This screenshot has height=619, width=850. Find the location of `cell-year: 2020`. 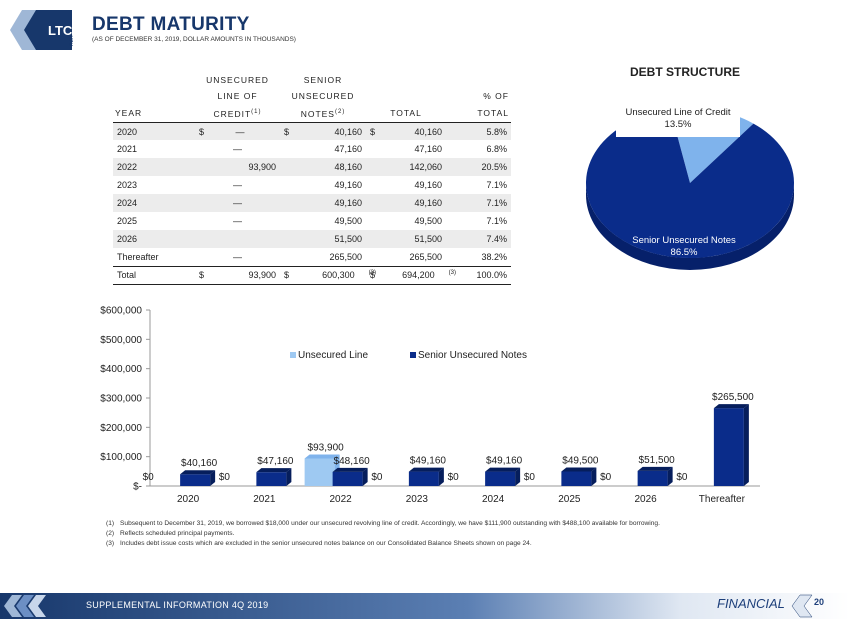

cell-year: 2020 is located at coordinates (154, 131).